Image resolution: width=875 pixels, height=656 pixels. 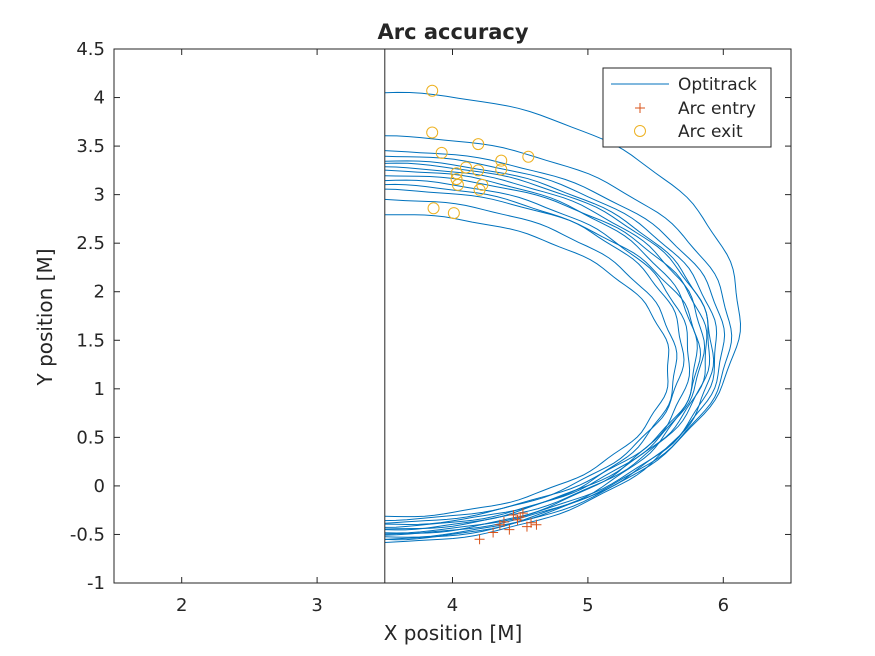 What do you see at coordinates (99, 292) in the screenshot?
I see `y-tick-label: 2` at bounding box center [99, 292].